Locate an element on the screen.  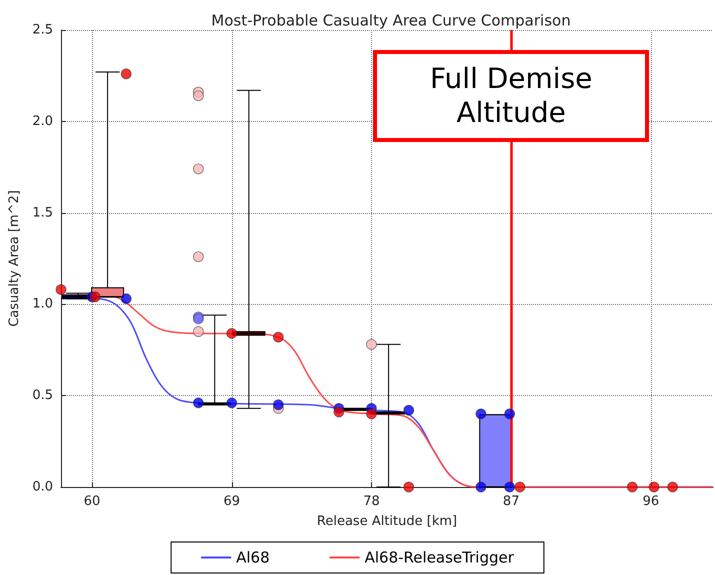
y-tick-label: 0.5 is located at coordinates (42, 396).